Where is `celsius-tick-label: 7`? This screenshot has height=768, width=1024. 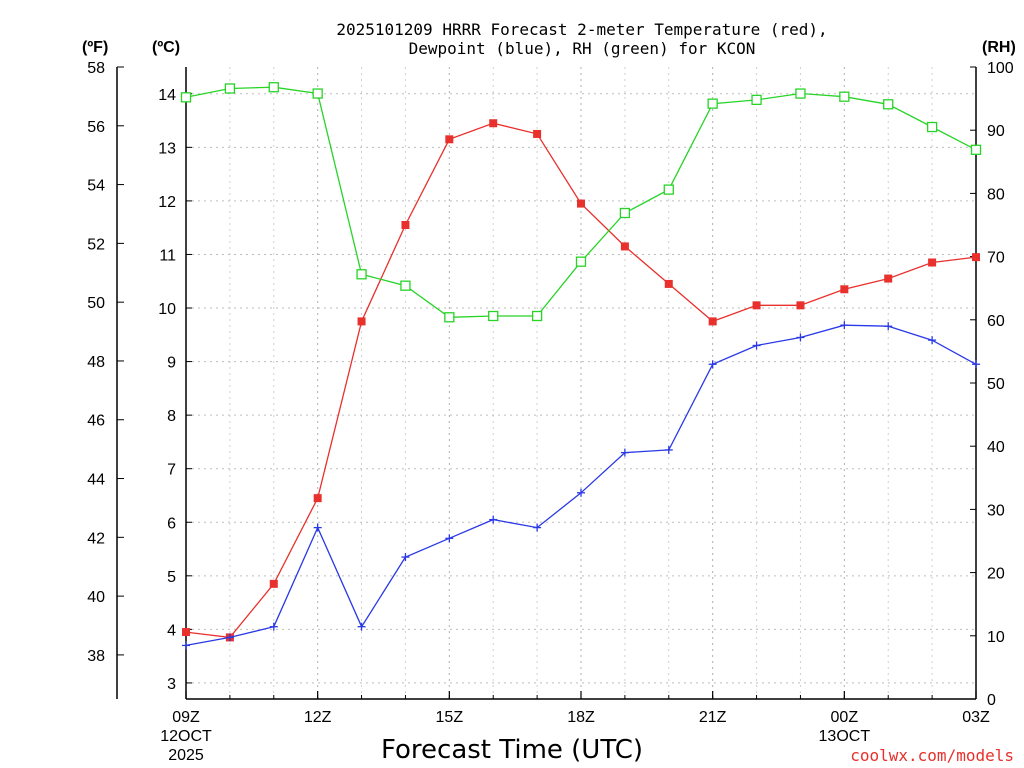 celsius-tick-label: 7 is located at coordinates (171, 470).